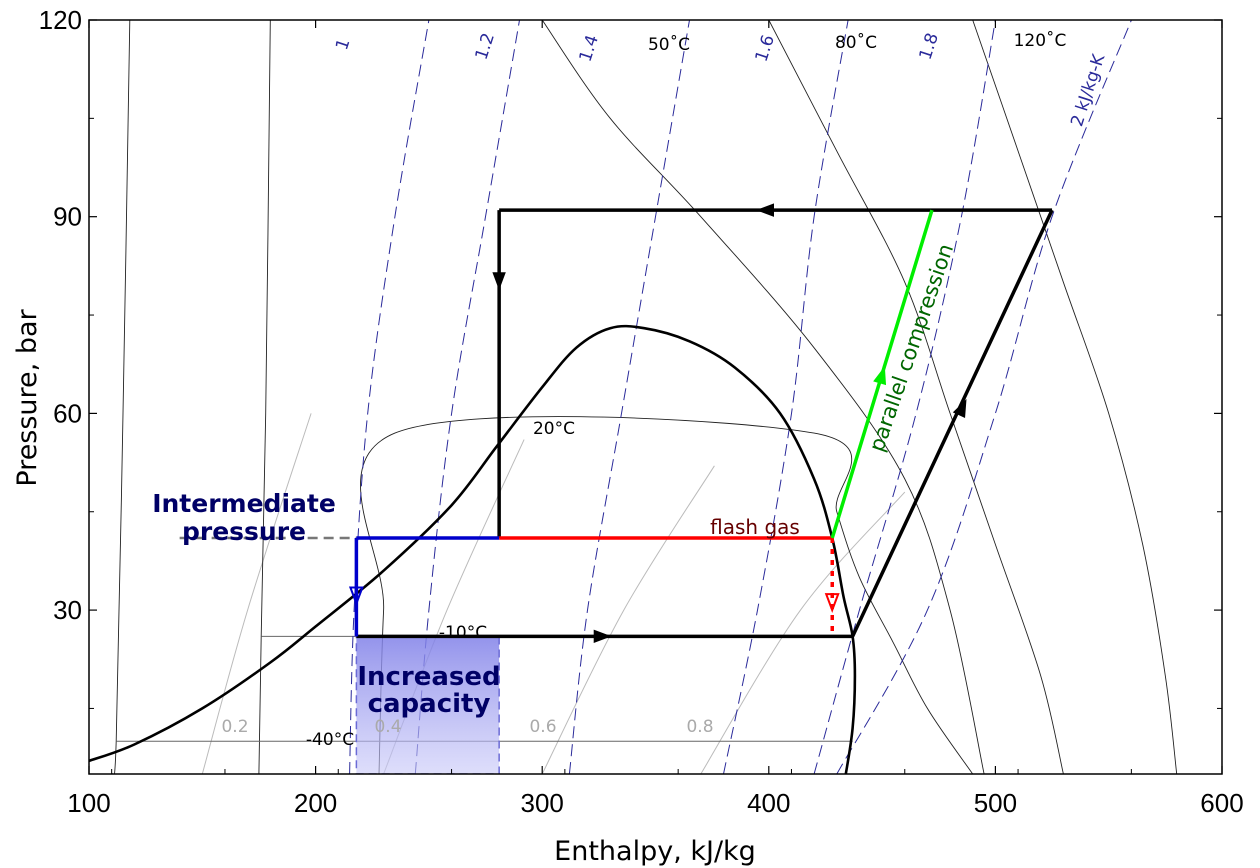  Describe the element at coordinates (67, 413) in the screenshot. I see `y-tick-label: 60` at that location.